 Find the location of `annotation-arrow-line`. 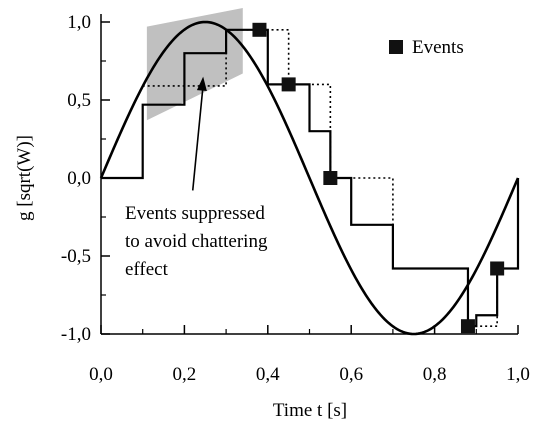

annotation-arrow-line is located at coordinates (197, 137).